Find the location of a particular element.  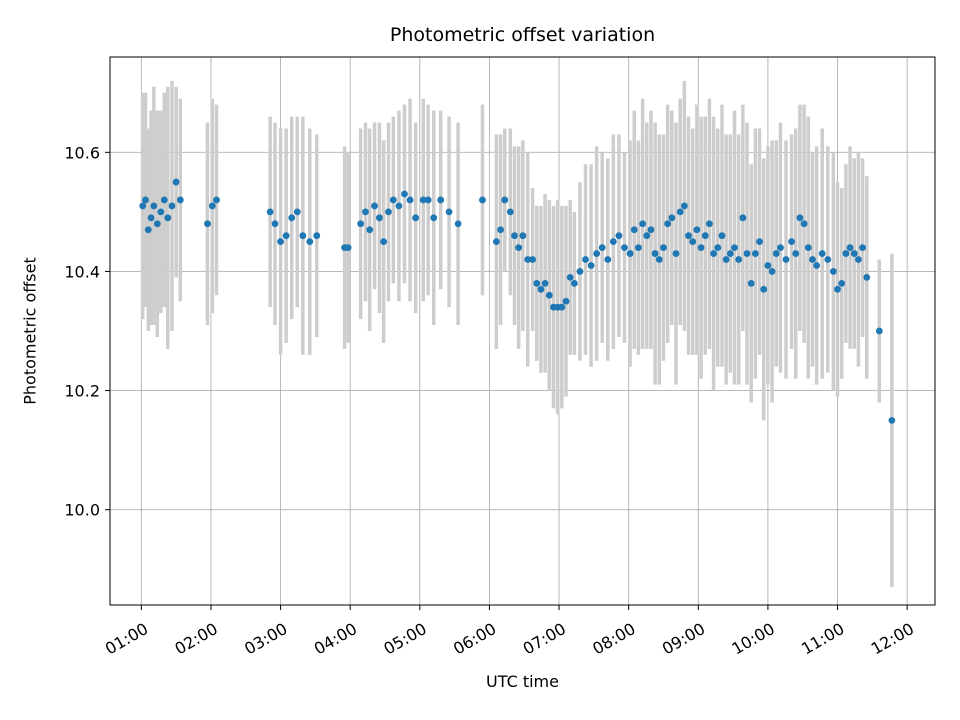

x-tick-label: 08:00 is located at coordinates (613, 639).